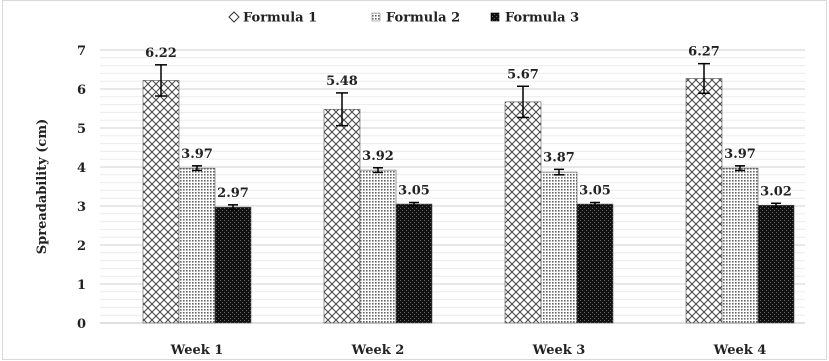 The width and height of the screenshot is (829, 361). What do you see at coordinates (378, 350) in the screenshot?
I see `x-tick-label: Week 2` at bounding box center [378, 350].